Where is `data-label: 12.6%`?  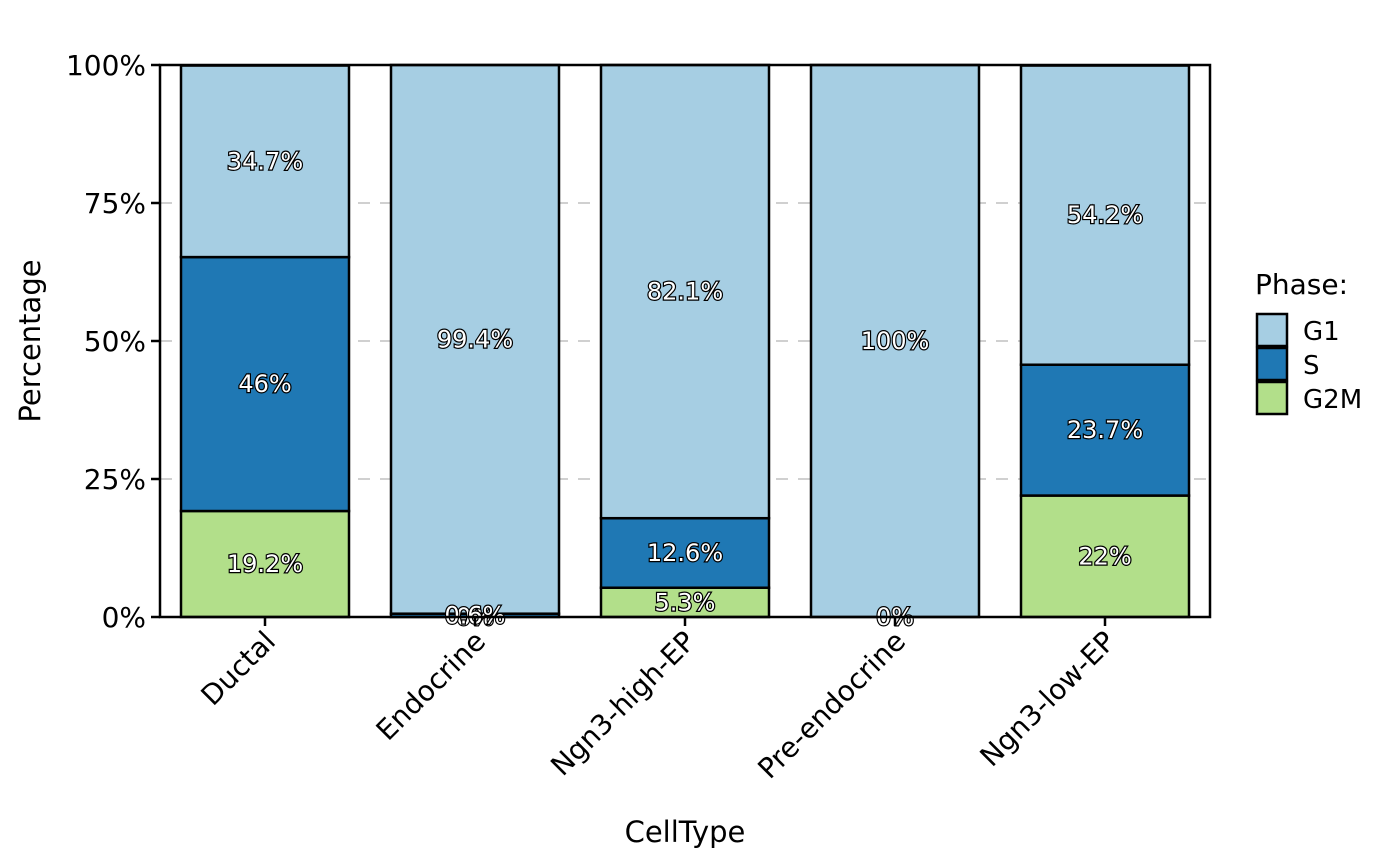
data-label: 12.6% is located at coordinates (685, 553).